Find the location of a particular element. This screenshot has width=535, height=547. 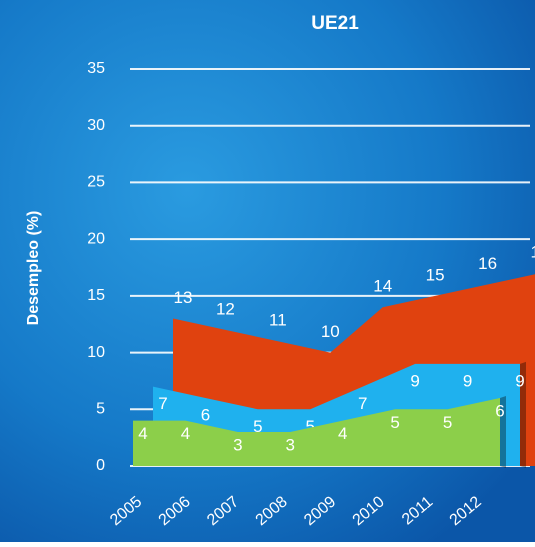

data-label: 16 is located at coordinates (487, 263).